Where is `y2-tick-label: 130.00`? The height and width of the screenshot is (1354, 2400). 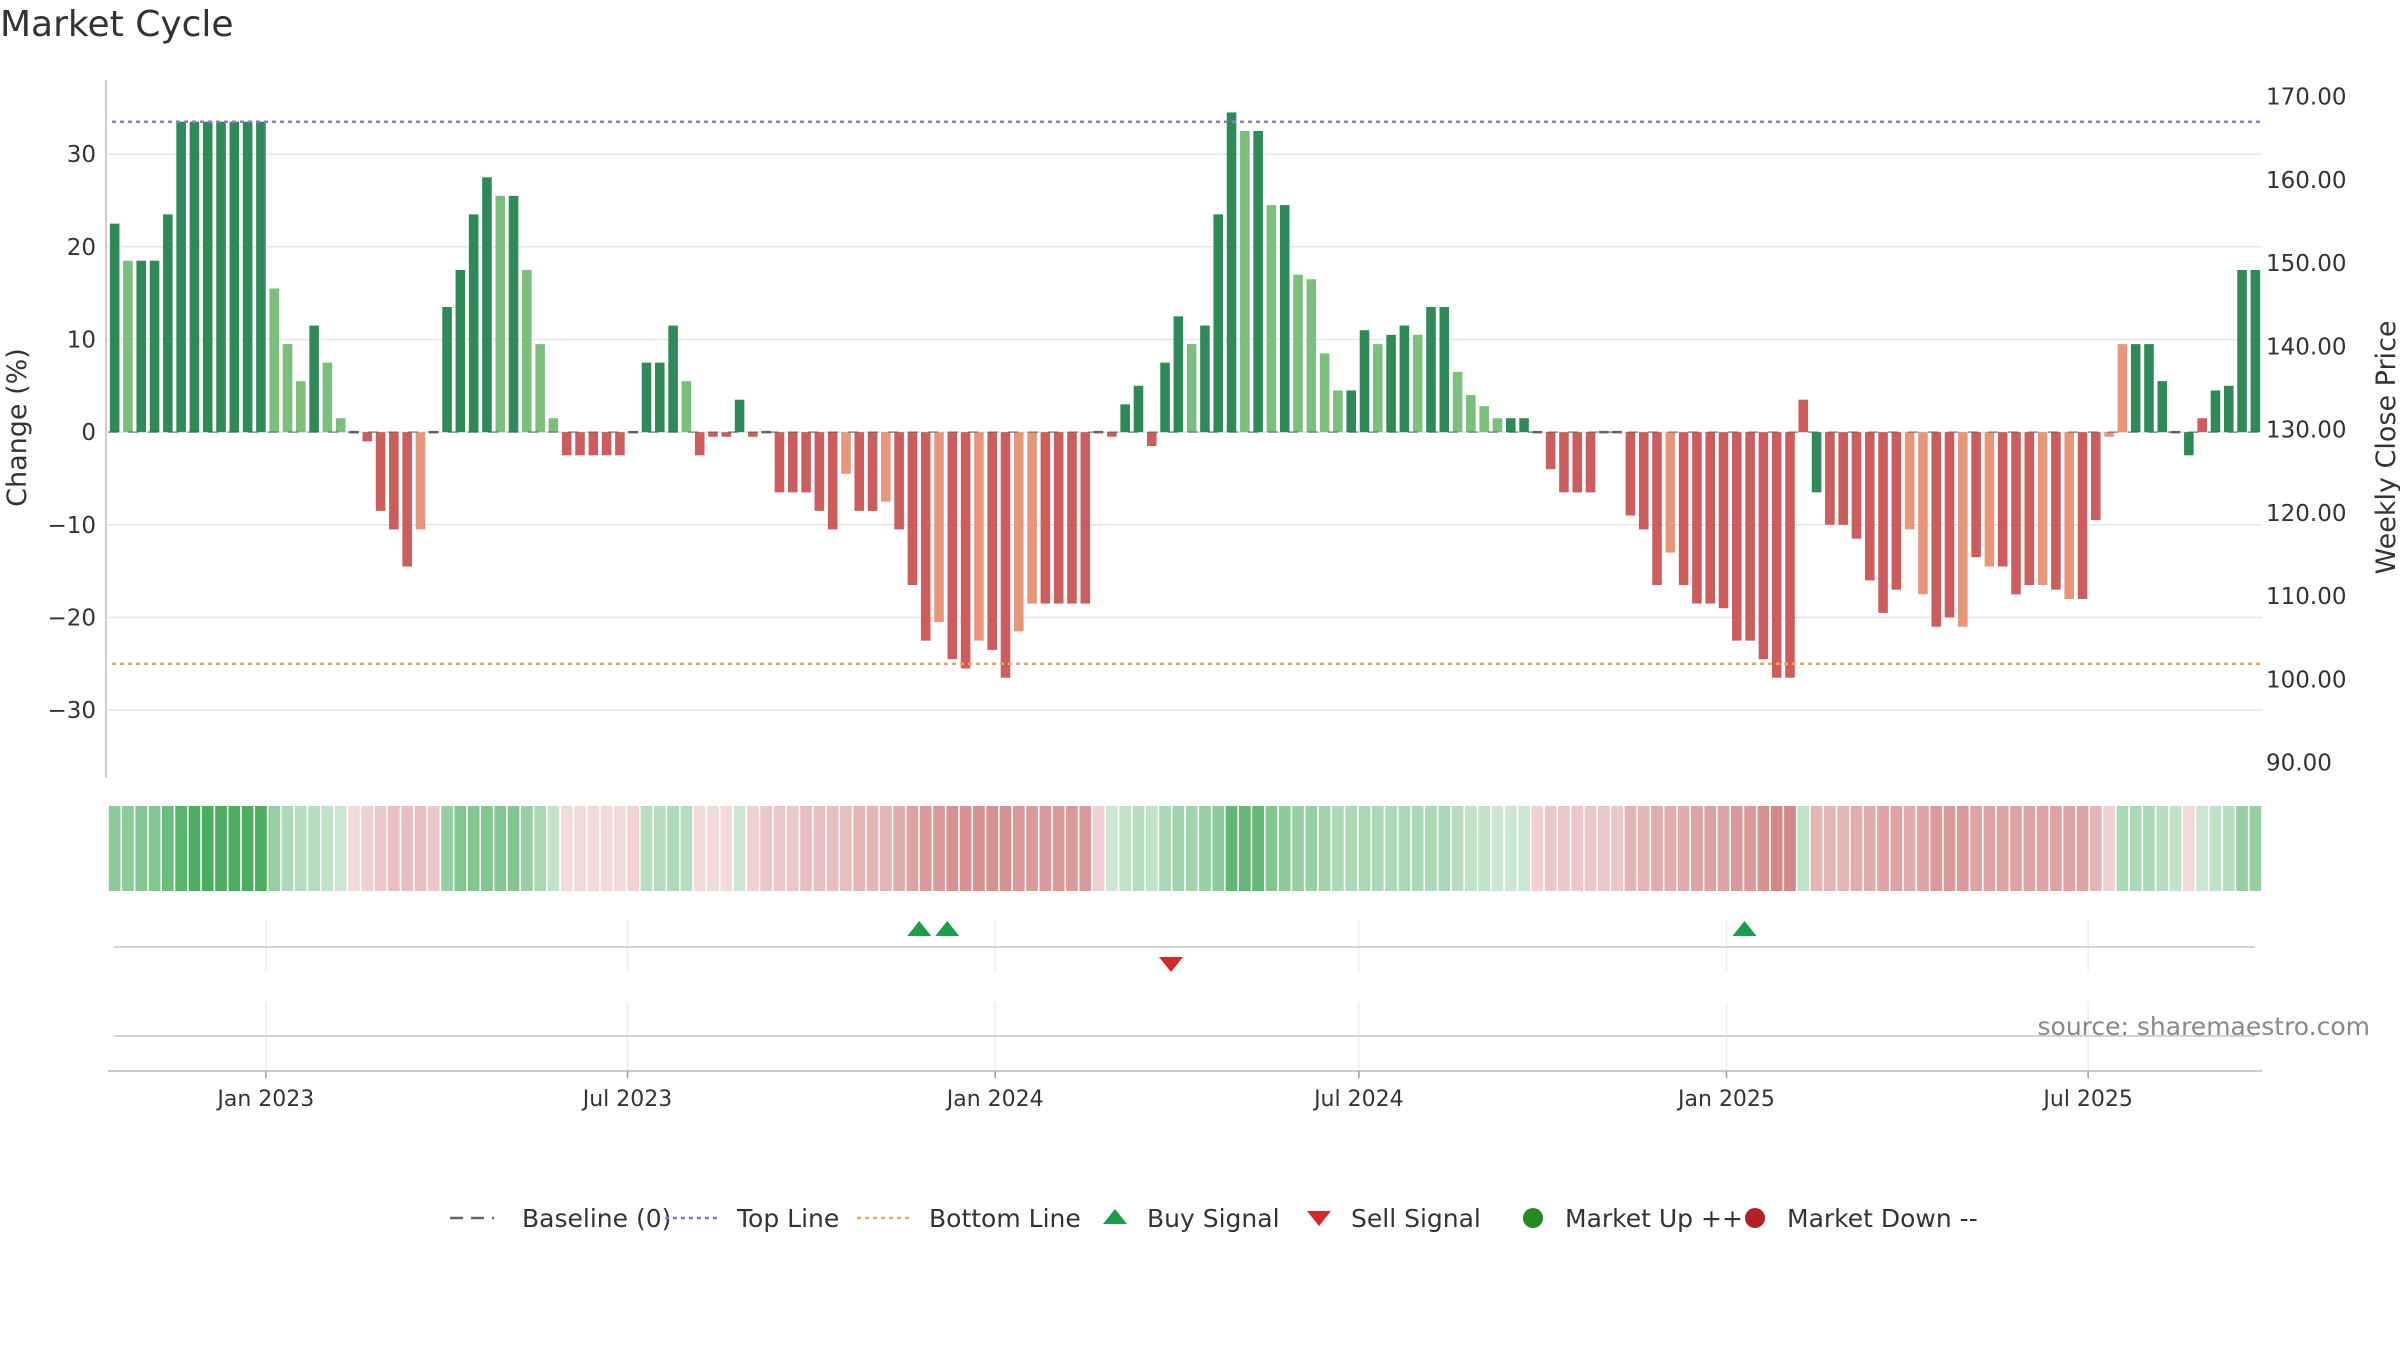
y2-tick-label: 130.00 is located at coordinates (2306, 431).